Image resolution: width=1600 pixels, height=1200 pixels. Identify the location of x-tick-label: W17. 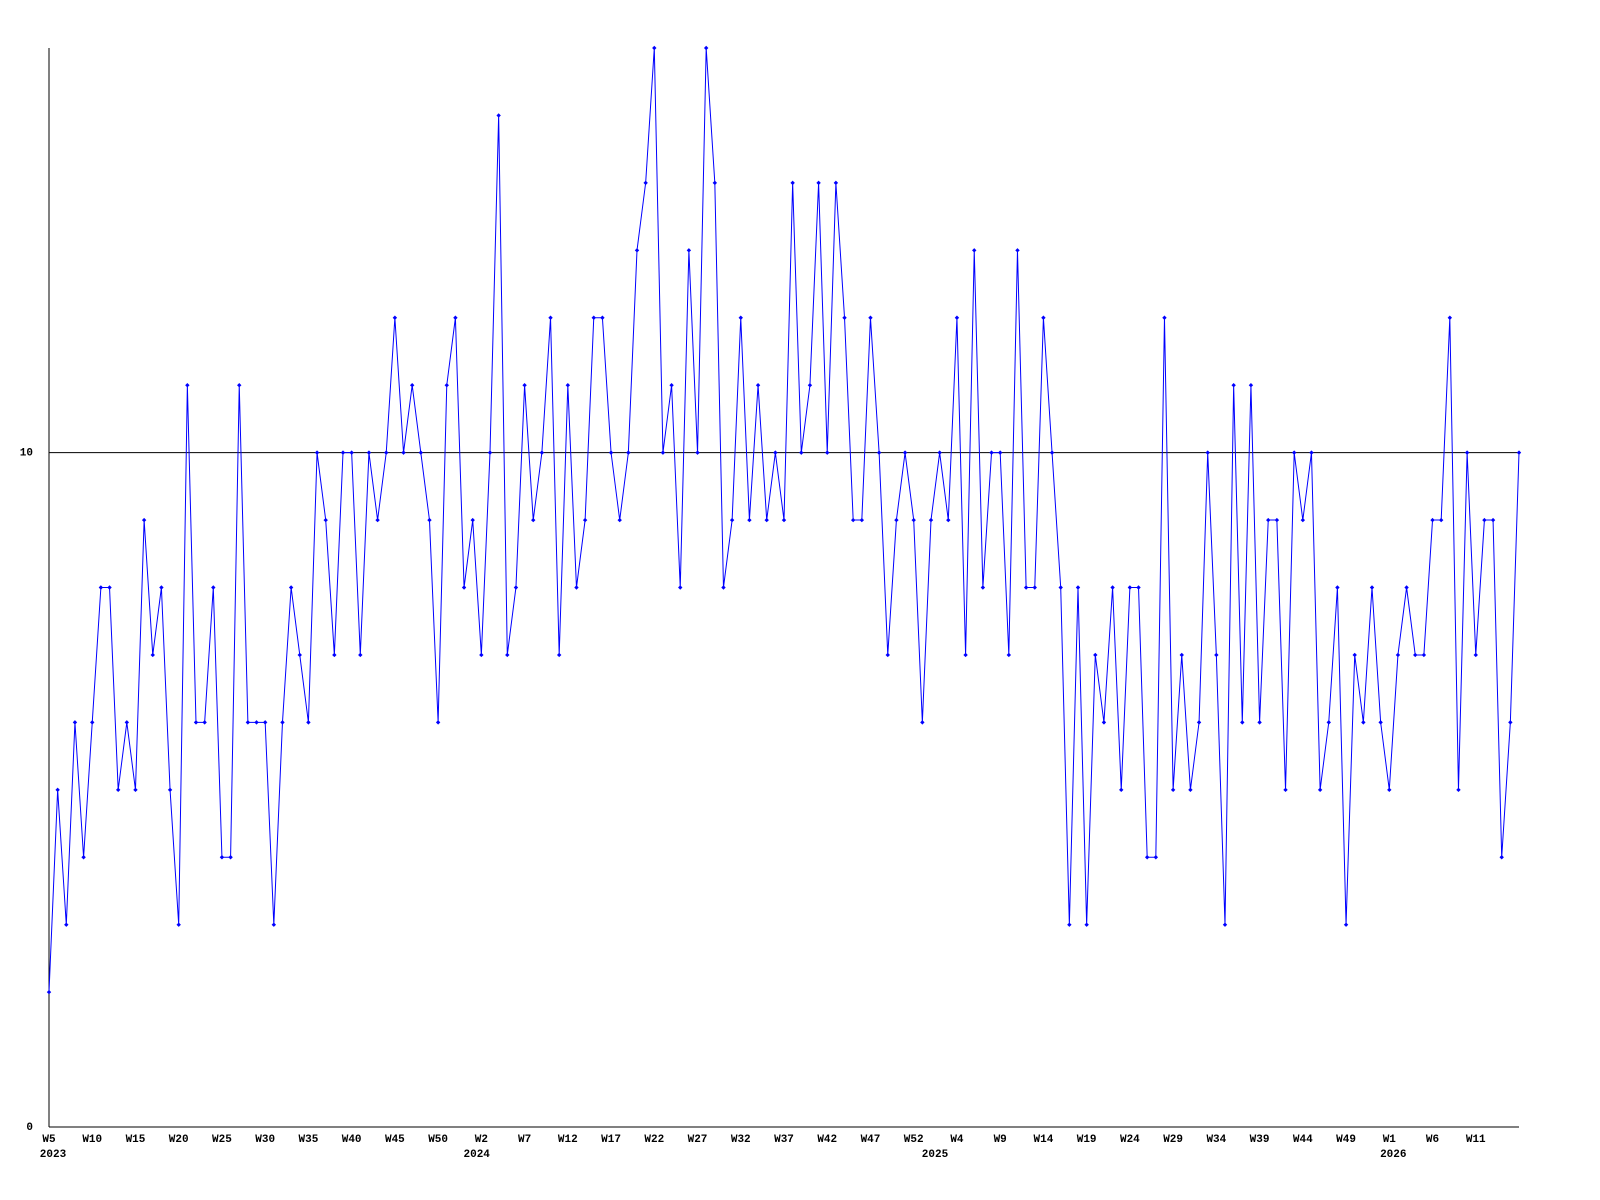
(611, 1140).